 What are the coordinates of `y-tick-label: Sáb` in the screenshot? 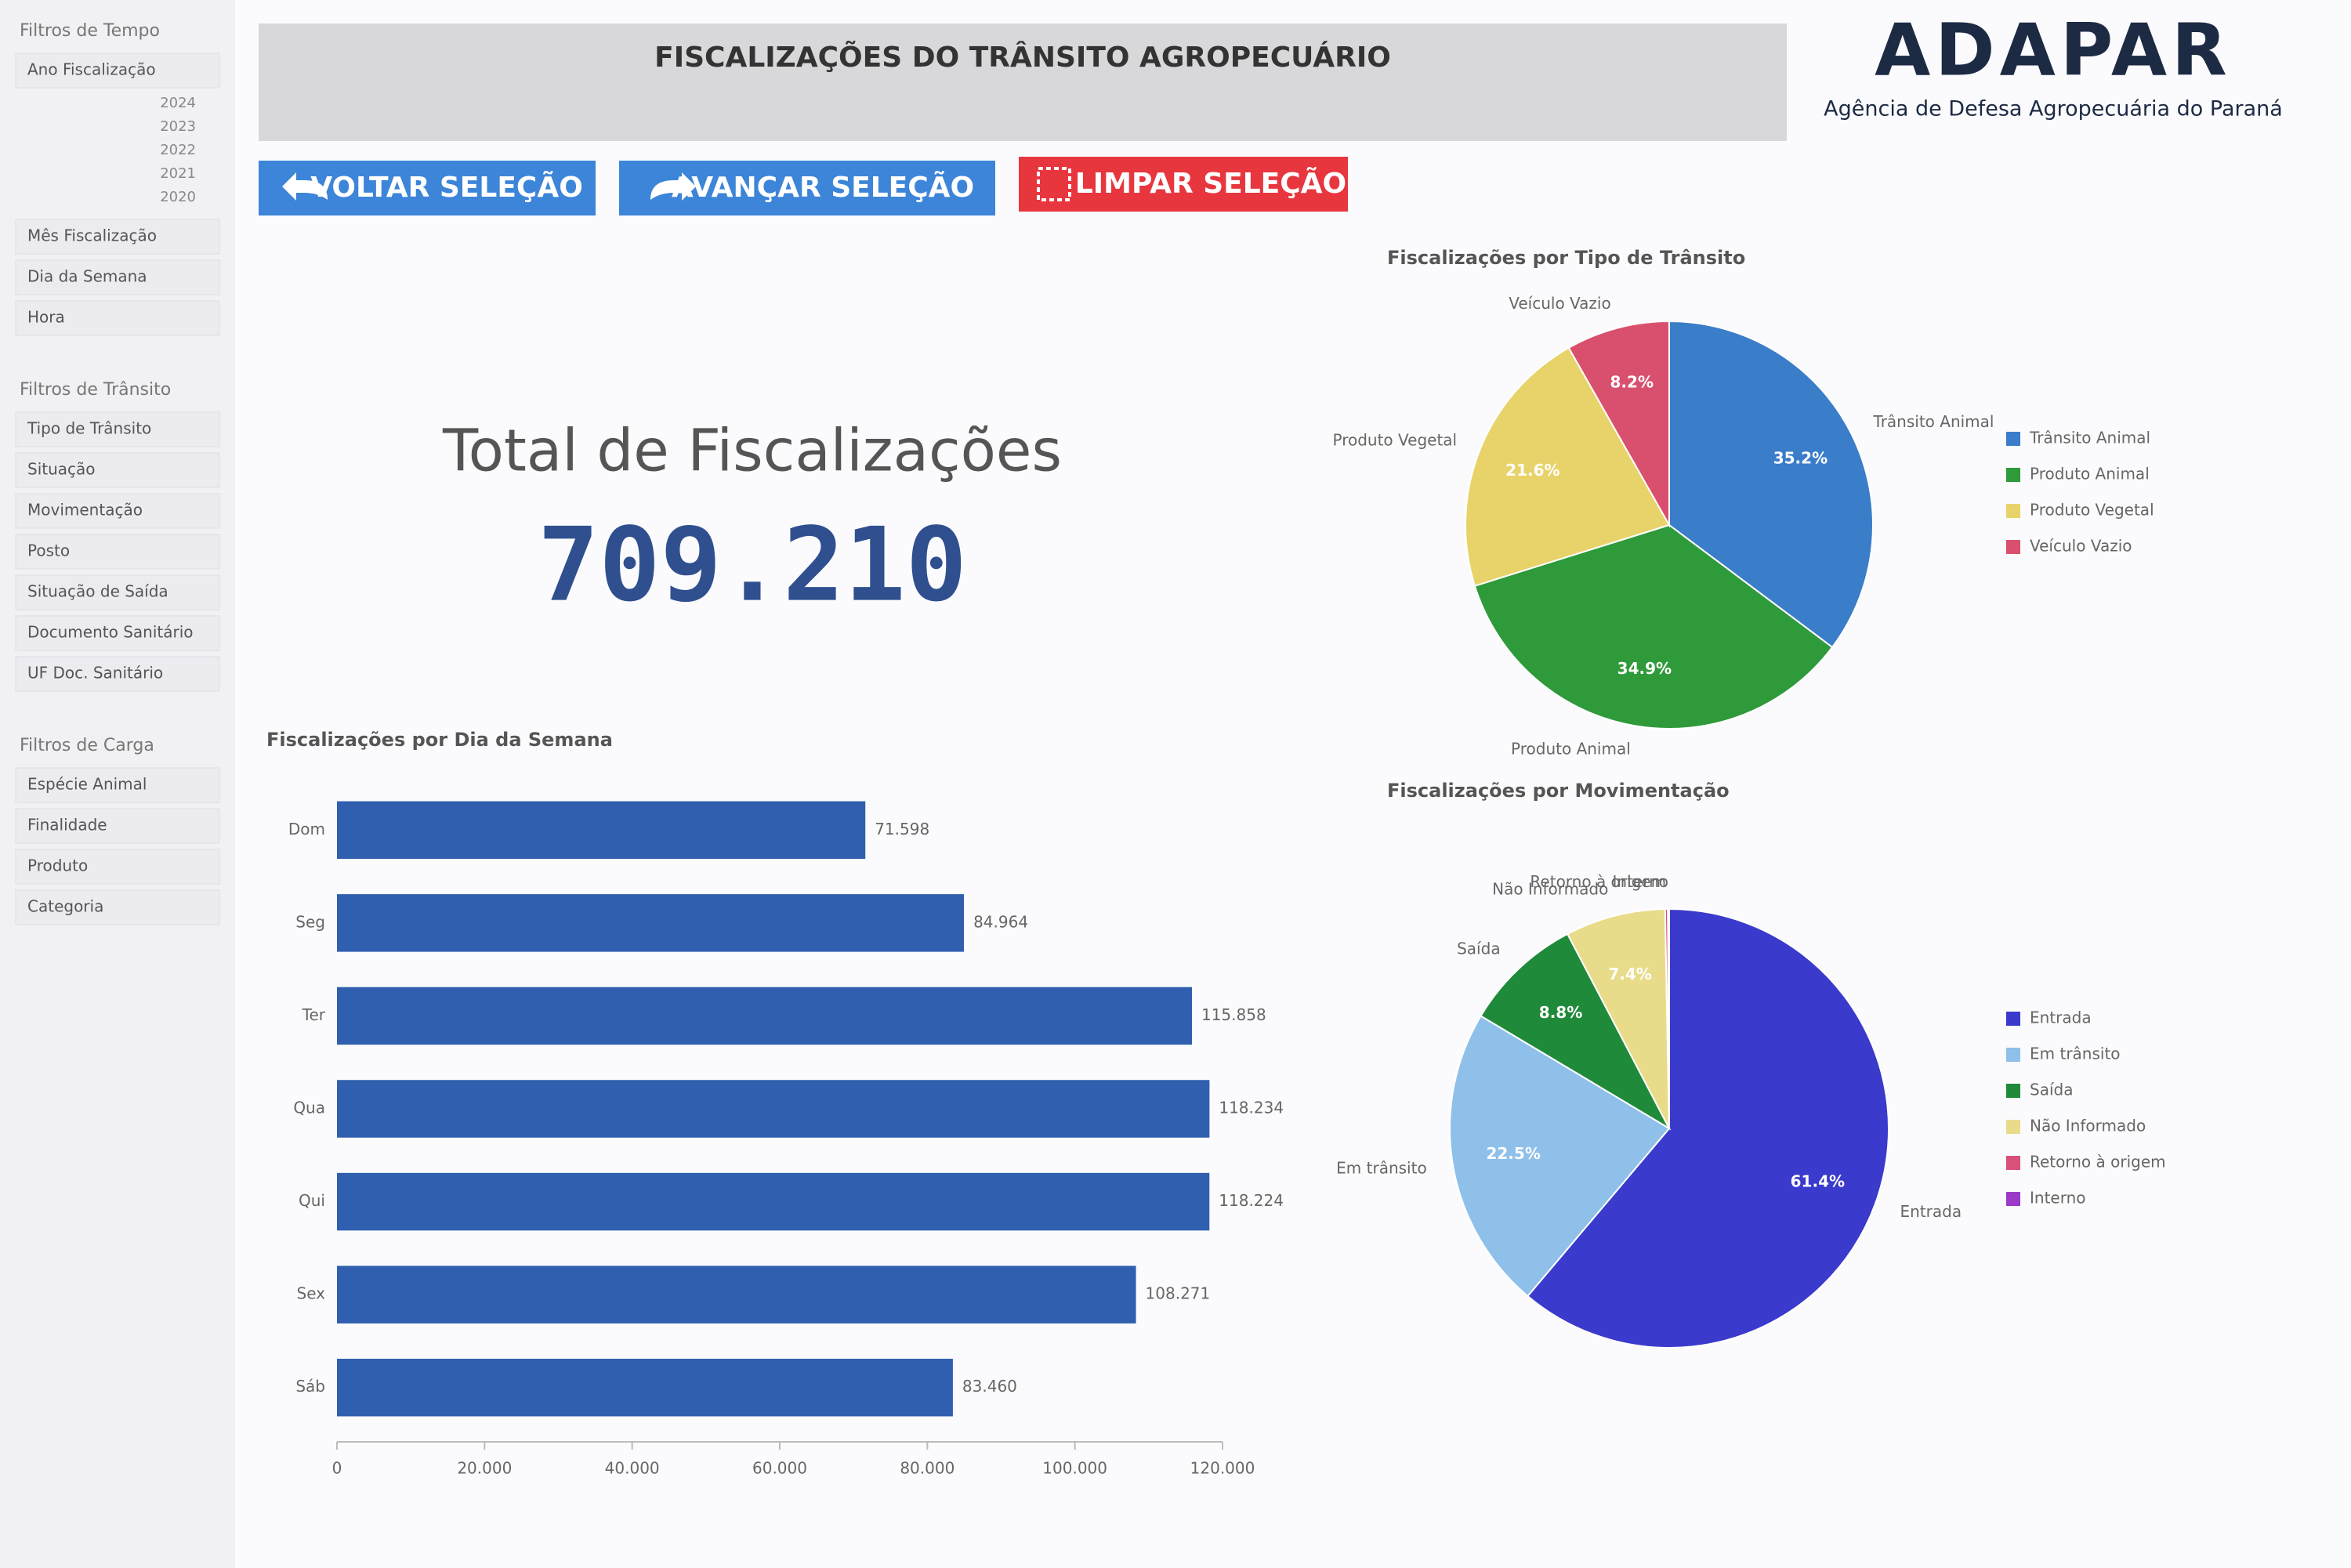 It's located at (310, 1387).